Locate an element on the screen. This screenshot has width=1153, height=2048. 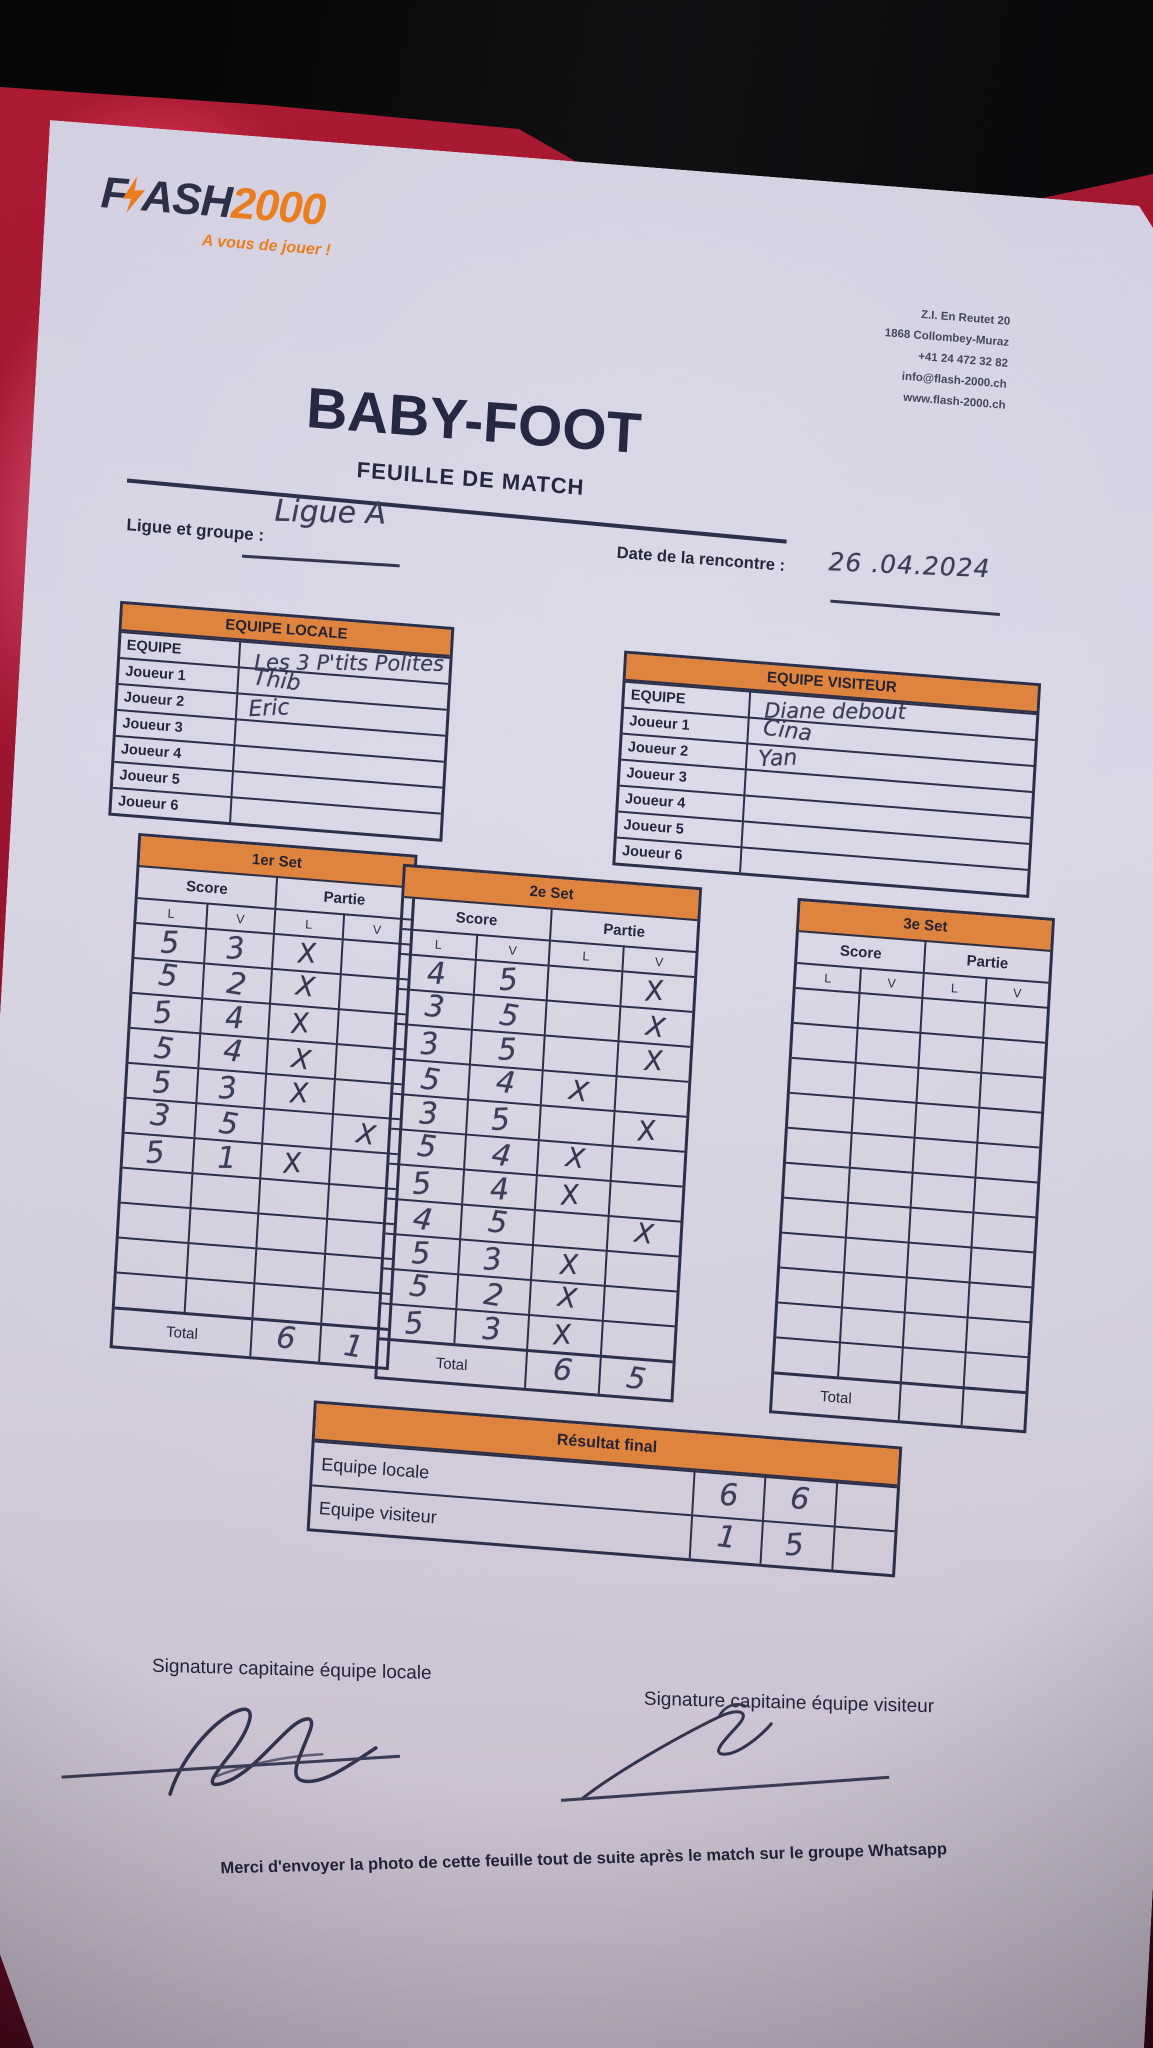
handwritten-score: 2 is located at coordinates (493, 1295).